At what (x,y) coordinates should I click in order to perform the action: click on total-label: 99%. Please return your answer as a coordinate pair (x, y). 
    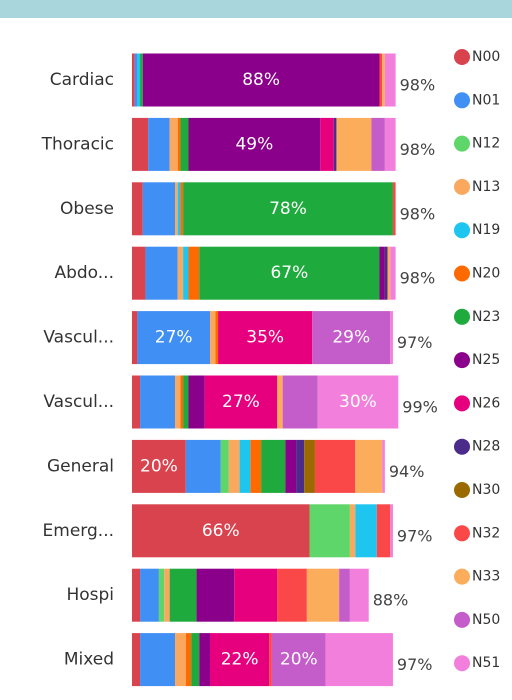
    Looking at the image, I should click on (420, 407).